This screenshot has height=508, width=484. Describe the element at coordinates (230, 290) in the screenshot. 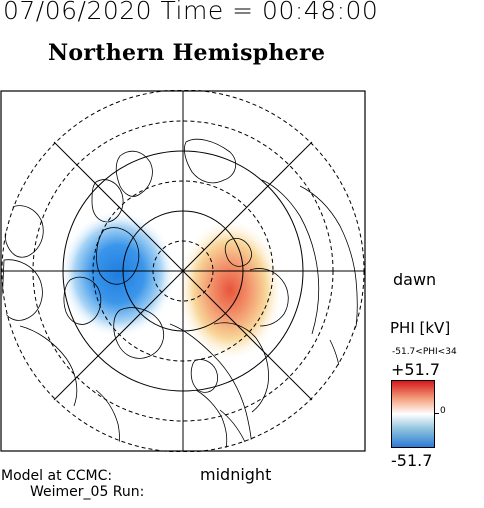

I see `positive-potential-cell` at that location.